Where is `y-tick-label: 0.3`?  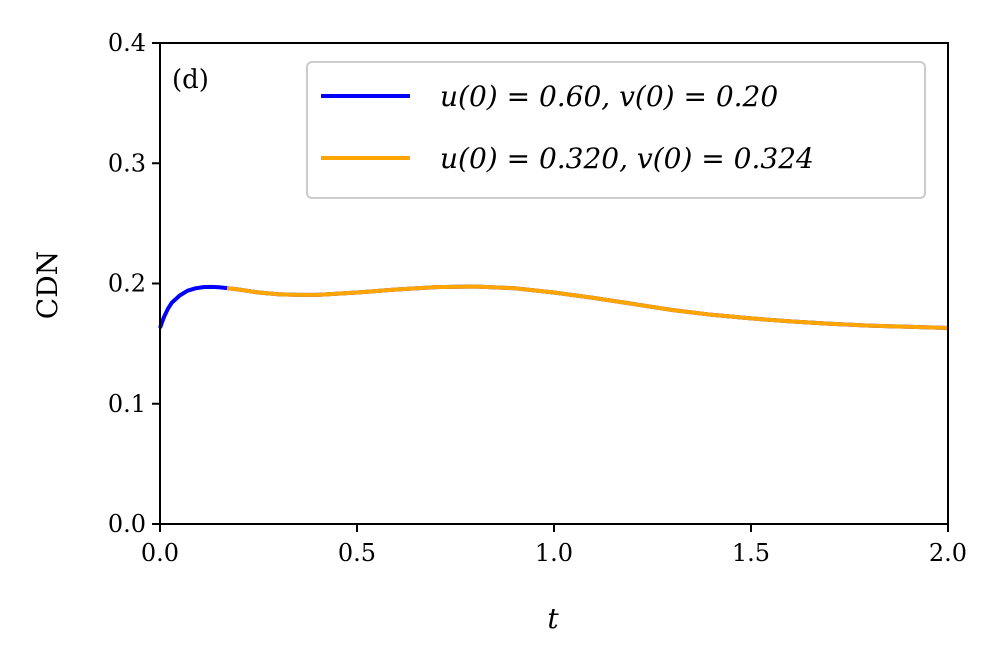
y-tick-label: 0.3 is located at coordinates (127, 163).